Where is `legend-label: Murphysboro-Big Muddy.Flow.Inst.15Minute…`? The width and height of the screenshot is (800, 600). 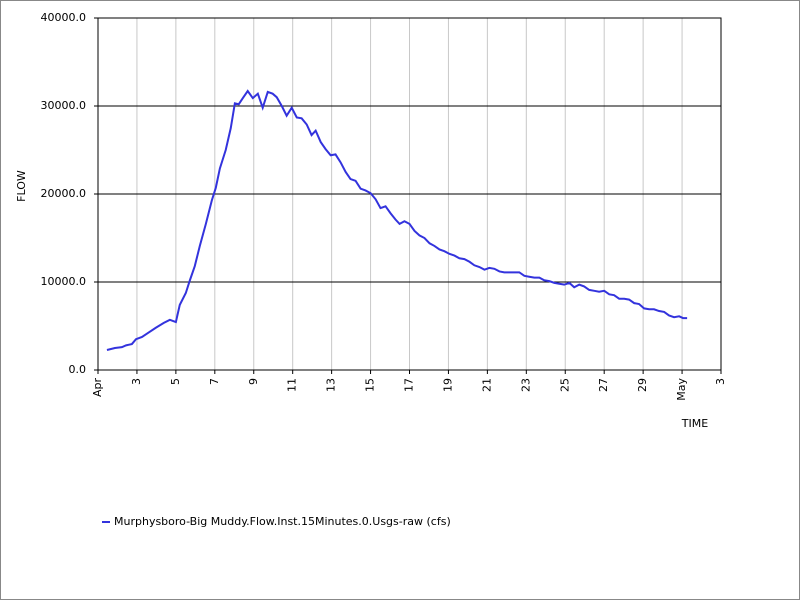
legend-label: Murphysboro-Big Muddy.Flow.Inst.15Minute… is located at coordinates (282, 521).